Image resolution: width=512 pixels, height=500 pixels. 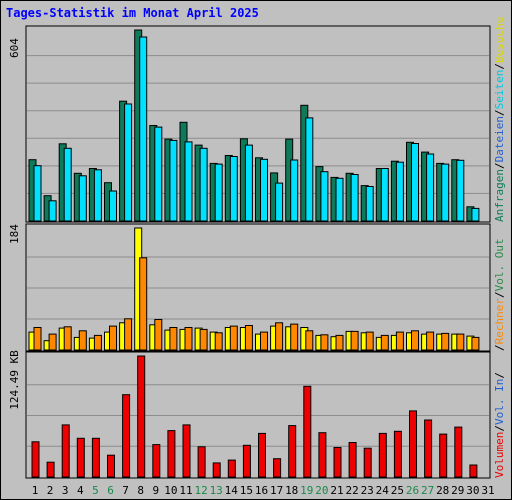 What do you see at coordinates (499, 195) in the screenshot?
I see `legend-entry: Anfragen` at bounding box center [499, 195].